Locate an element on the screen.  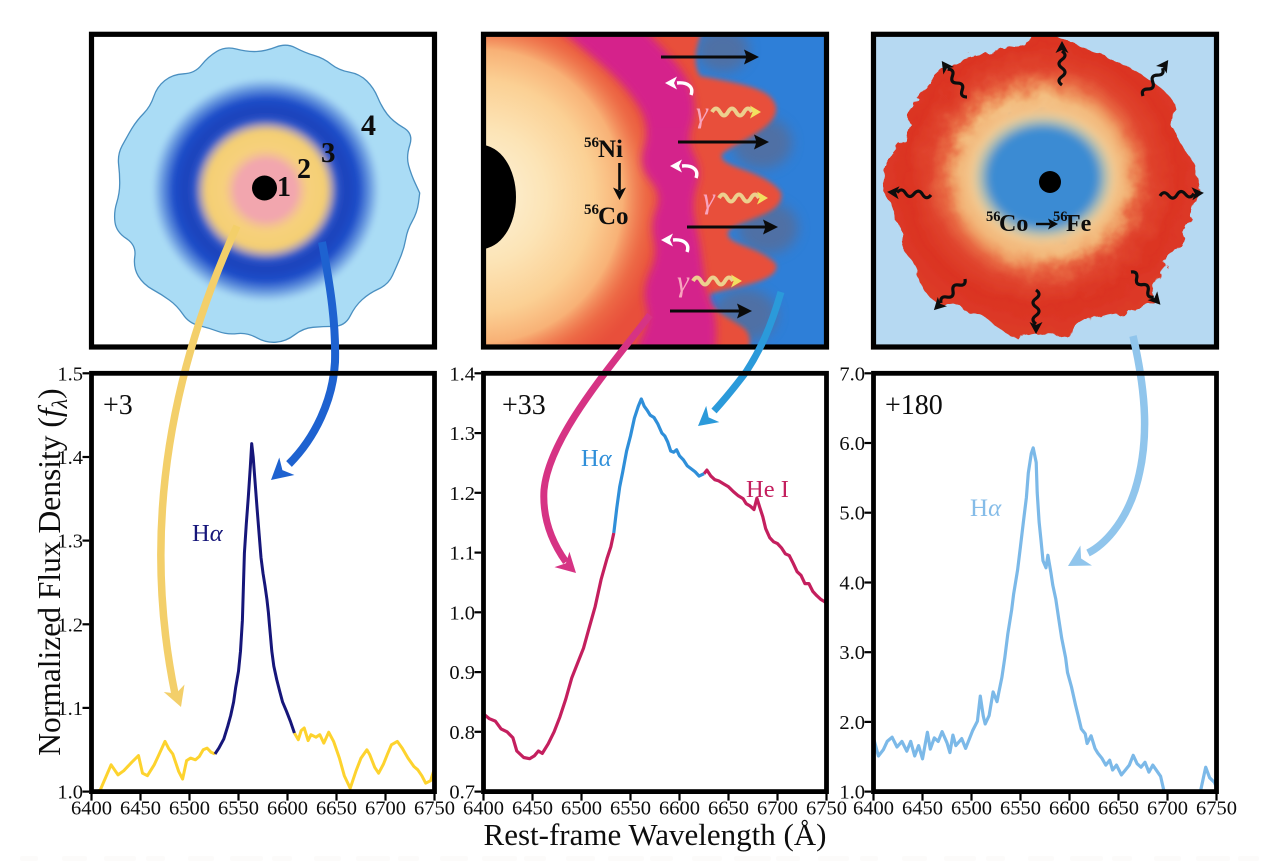
svg-text: 4.0 is located at coordinates (852, 584).